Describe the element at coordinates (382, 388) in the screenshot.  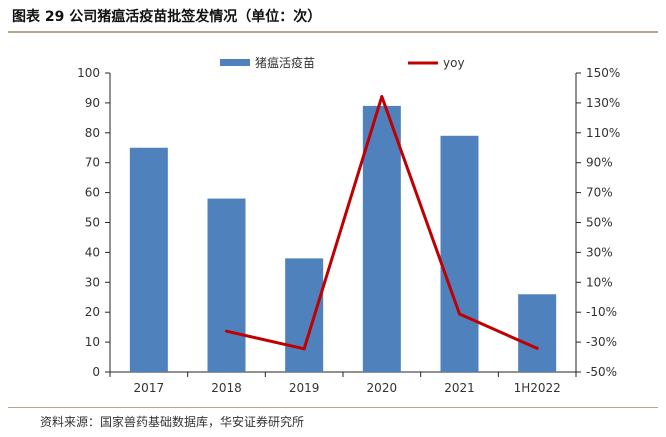
I see `x-tick-label: 2020` at that location.